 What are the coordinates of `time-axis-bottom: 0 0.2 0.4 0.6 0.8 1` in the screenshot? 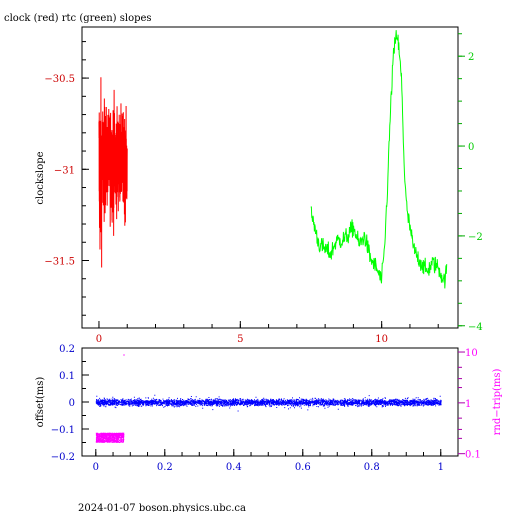 It's located at (268, 461).